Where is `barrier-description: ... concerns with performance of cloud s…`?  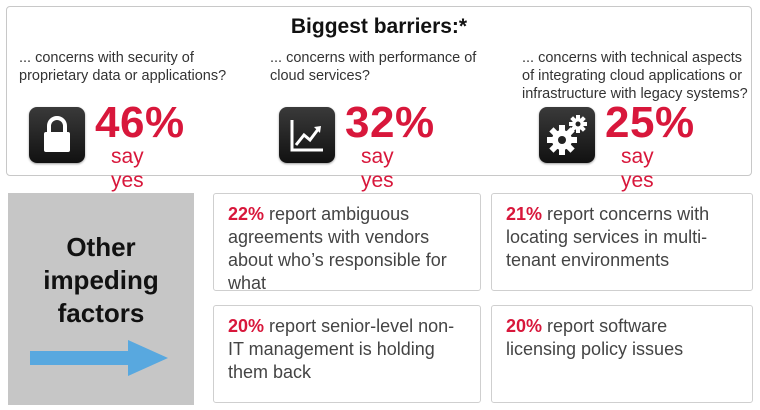
barrier-description: ... concerns with performance of cloud s… is located at coordinates (373, 67).